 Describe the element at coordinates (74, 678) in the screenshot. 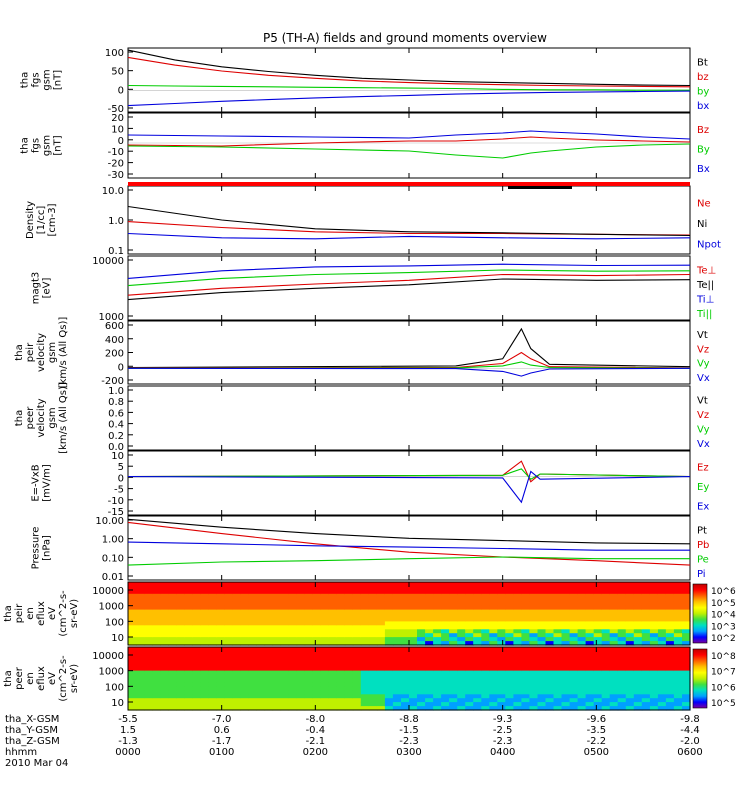

I see `y-label-line: sr-eV)` at that location.